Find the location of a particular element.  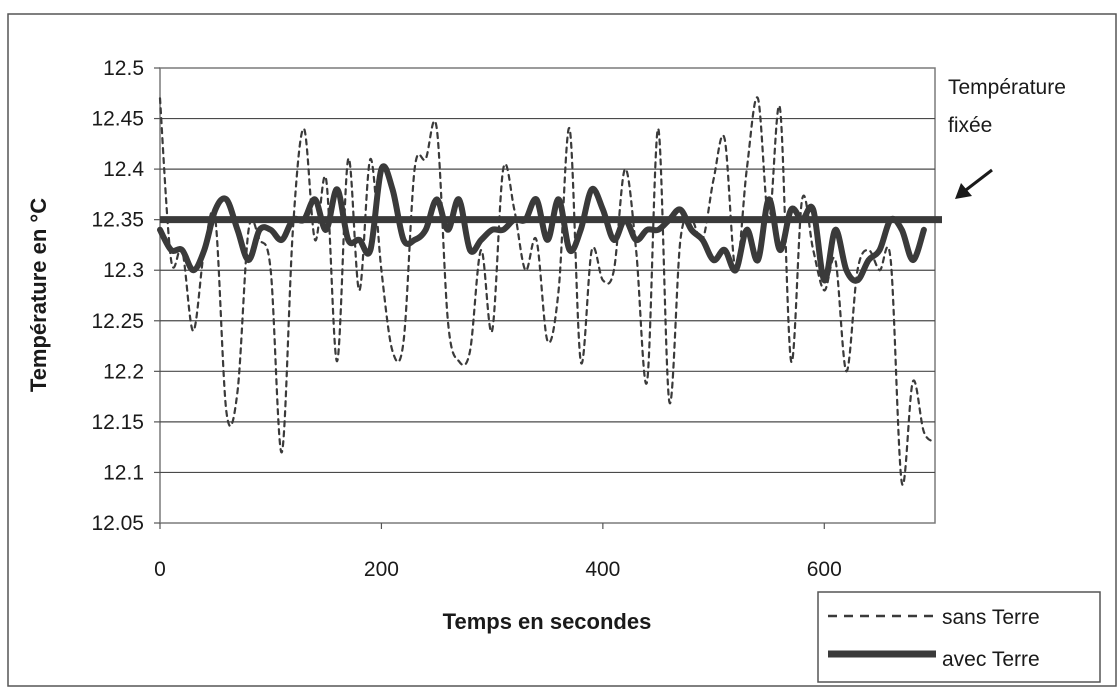

x-tick-label: 200 is located at coordinates (381, 569).